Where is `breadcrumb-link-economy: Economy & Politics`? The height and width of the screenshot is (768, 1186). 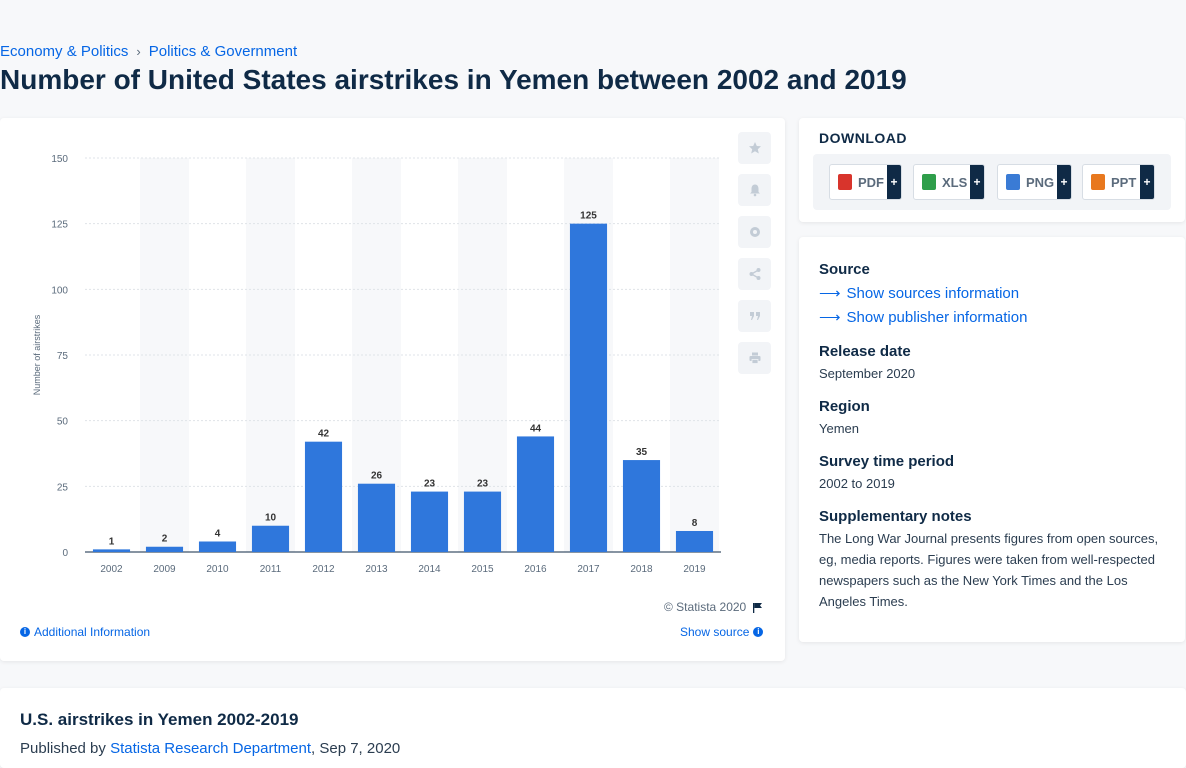 breadcrumb-link-economy: Economy & Politics is located at coordinates (64, 51).